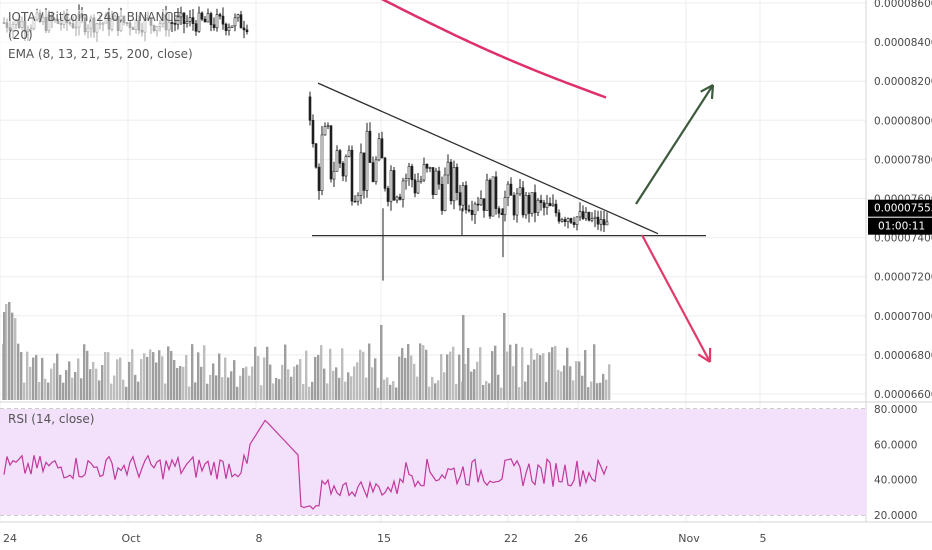  What do you see at coordinates (676, 298) in the screenshot?
I see `breakdown-down-arrow` at bounding box center [676, 298].